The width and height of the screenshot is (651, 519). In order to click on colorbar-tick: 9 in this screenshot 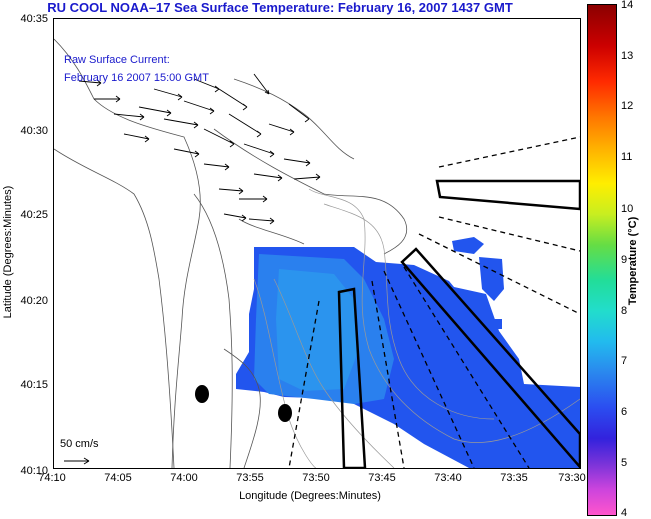, I will do `click(624, 260)`.